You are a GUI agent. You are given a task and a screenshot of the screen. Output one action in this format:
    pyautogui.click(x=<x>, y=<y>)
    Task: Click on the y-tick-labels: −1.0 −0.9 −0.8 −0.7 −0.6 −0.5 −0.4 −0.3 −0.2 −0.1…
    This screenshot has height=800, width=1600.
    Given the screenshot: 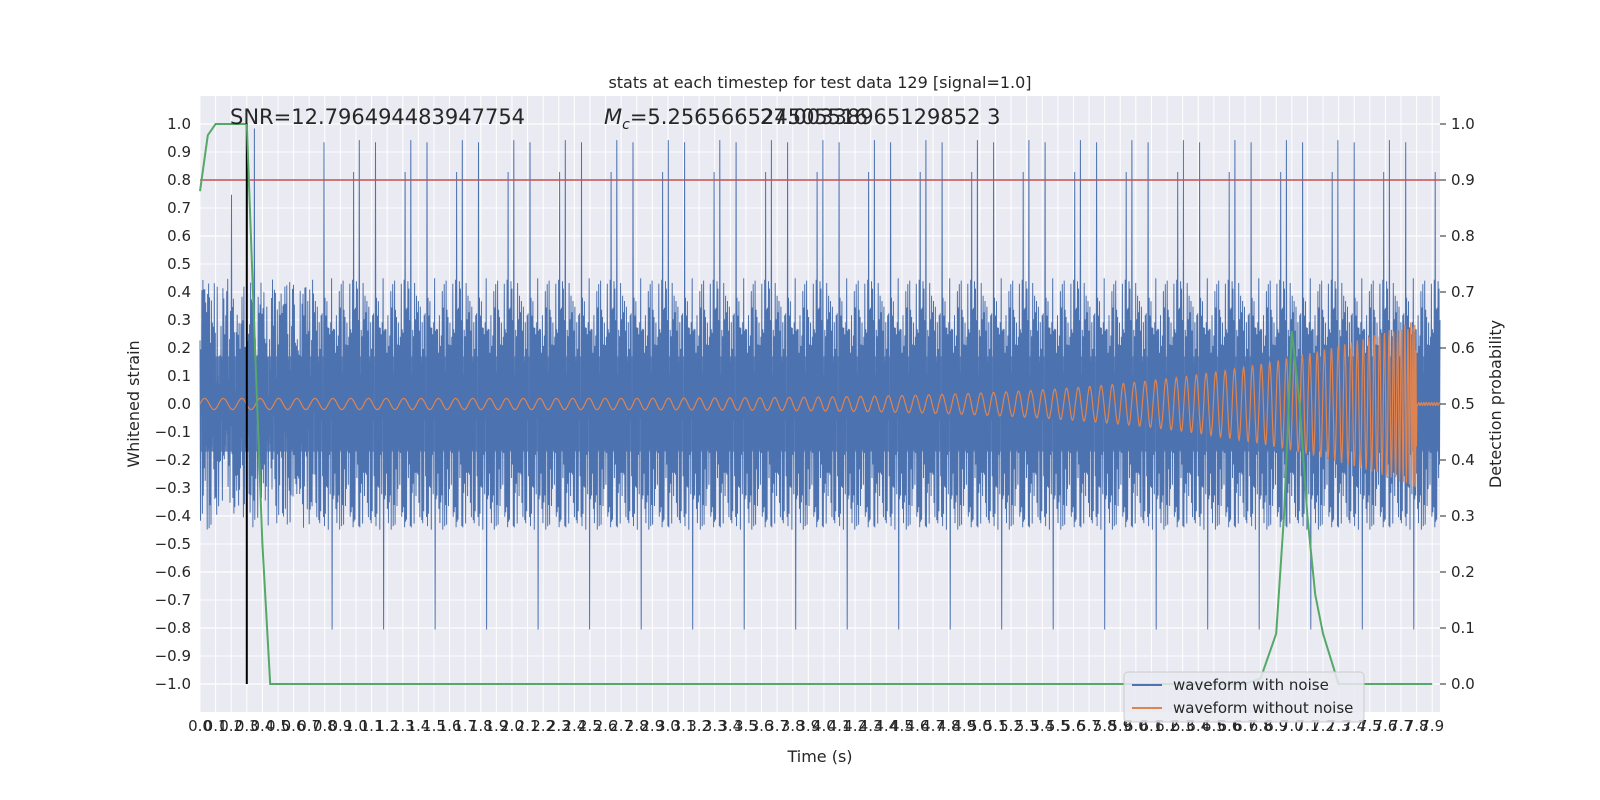 What is the action you would take?
    pyautogui.click(x=173, y=404)
    